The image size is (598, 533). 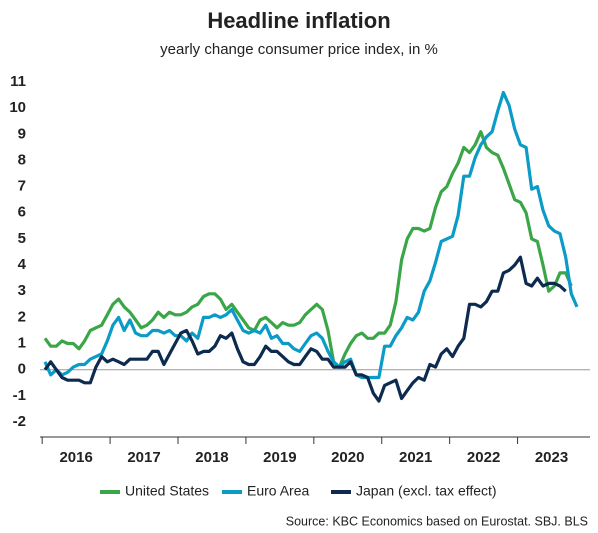 I want to click on x-tick-label: 2021, so click(x=415, y=457).